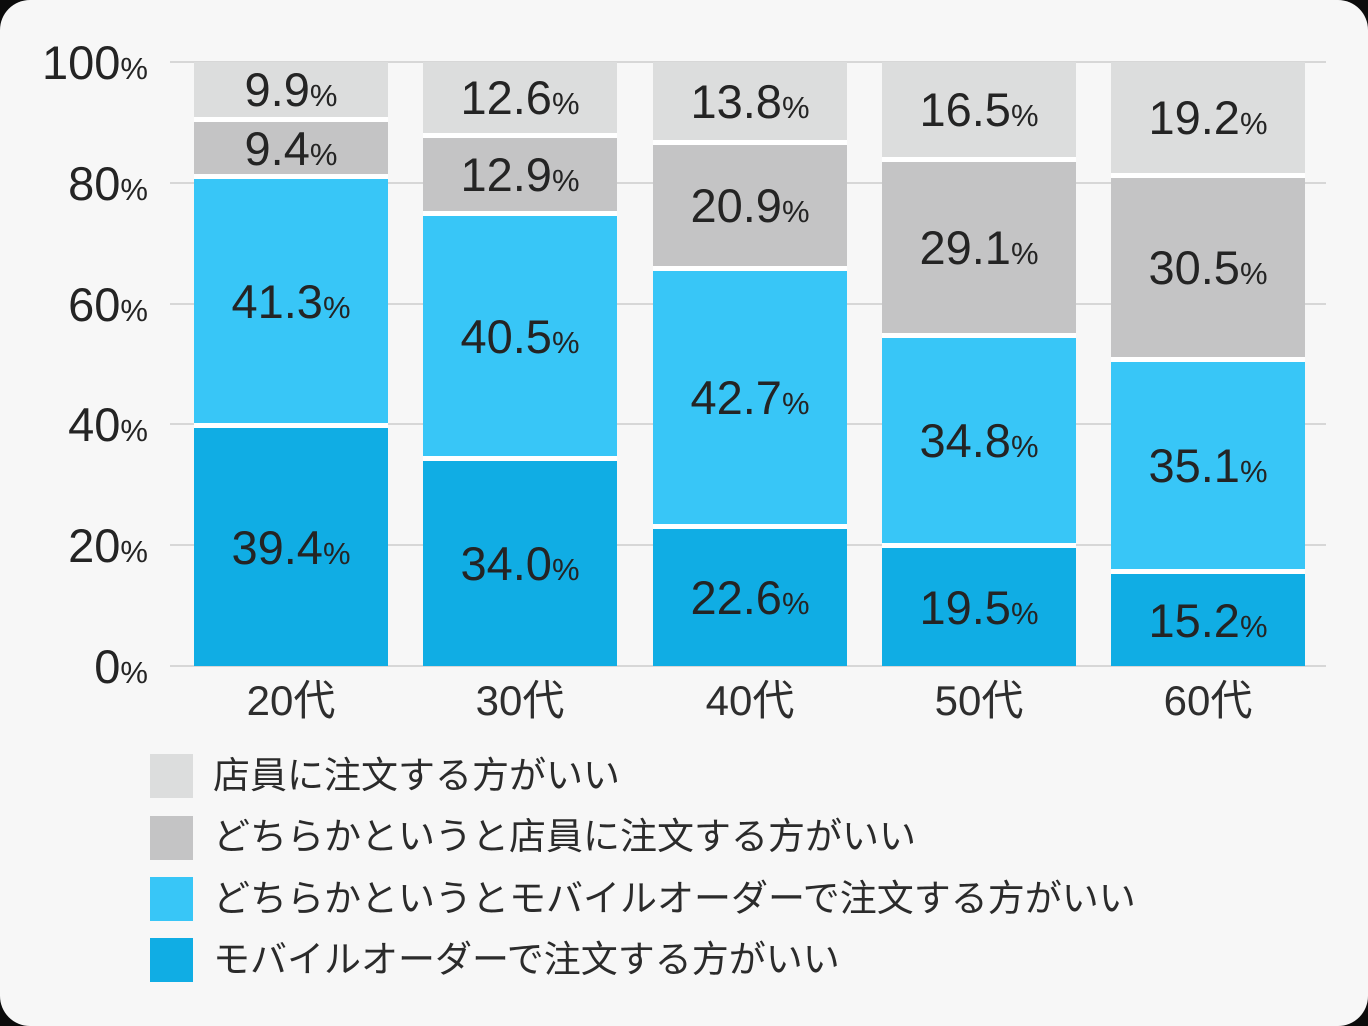  What do you see at coordinates (965, 607) in the screenshot?
I see `value-number: 19.5` at bounding box center [965, 607].